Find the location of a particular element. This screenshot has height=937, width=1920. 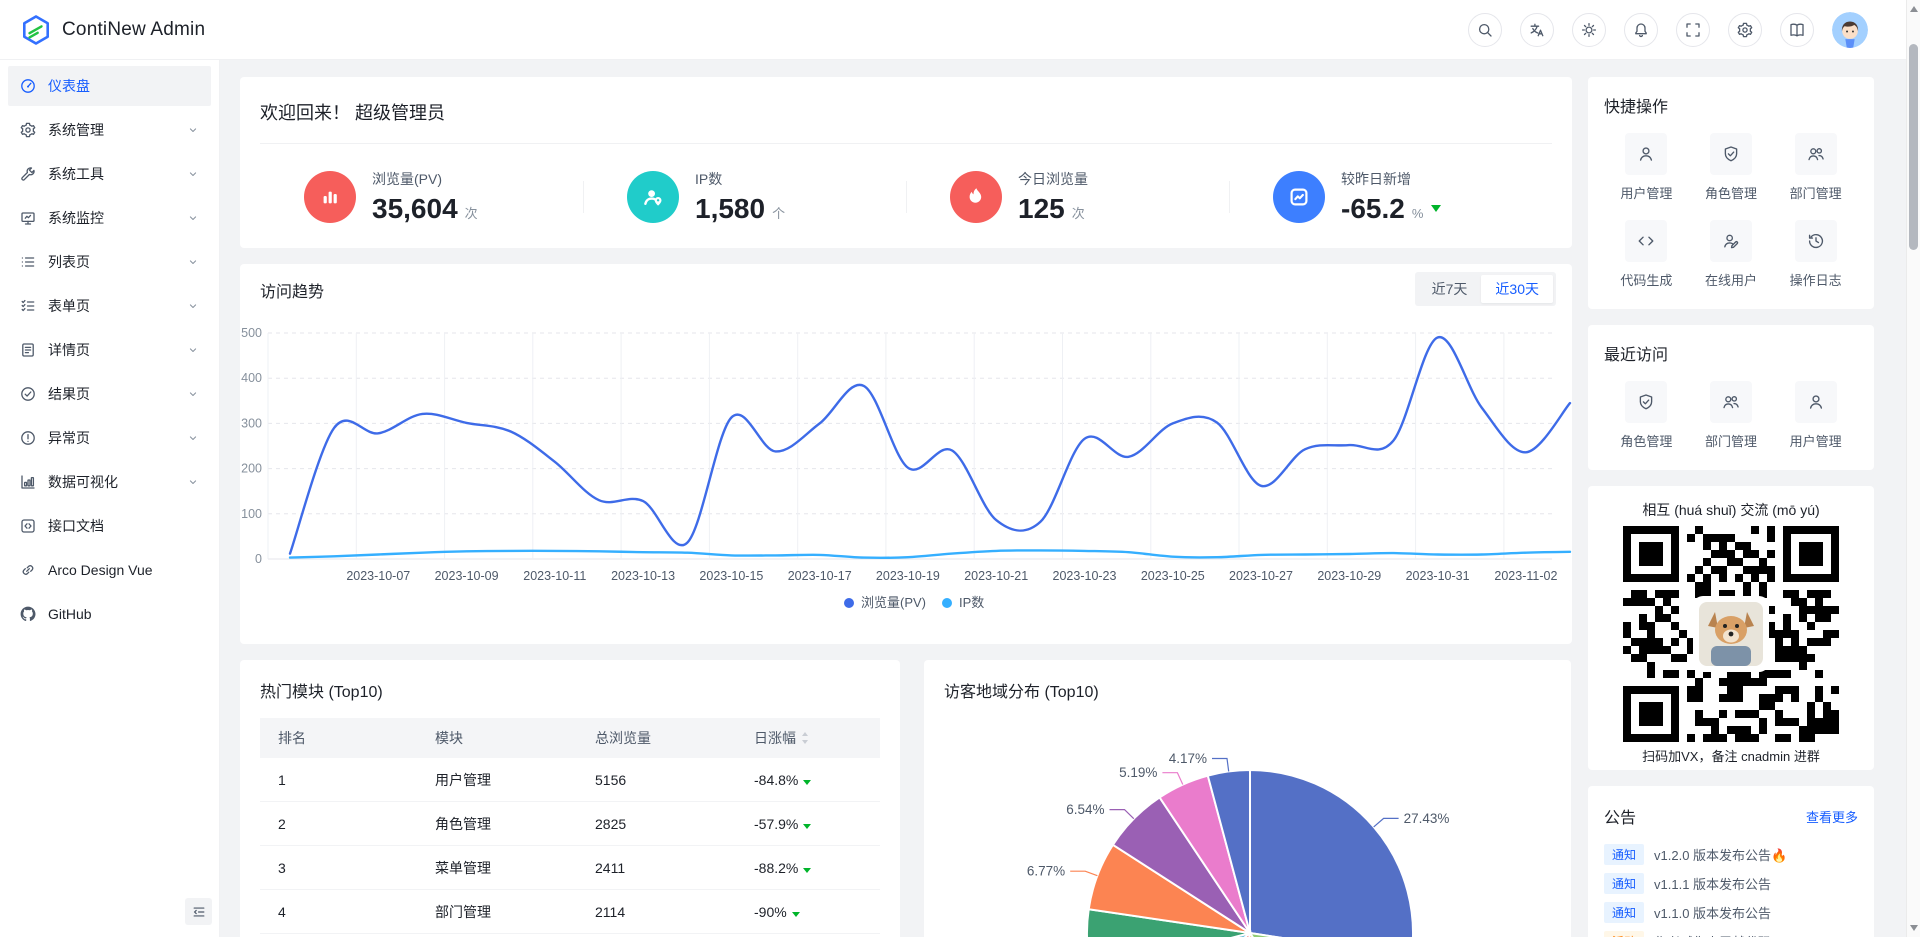

cell-change: -90% is located at coordinates (808, 912).